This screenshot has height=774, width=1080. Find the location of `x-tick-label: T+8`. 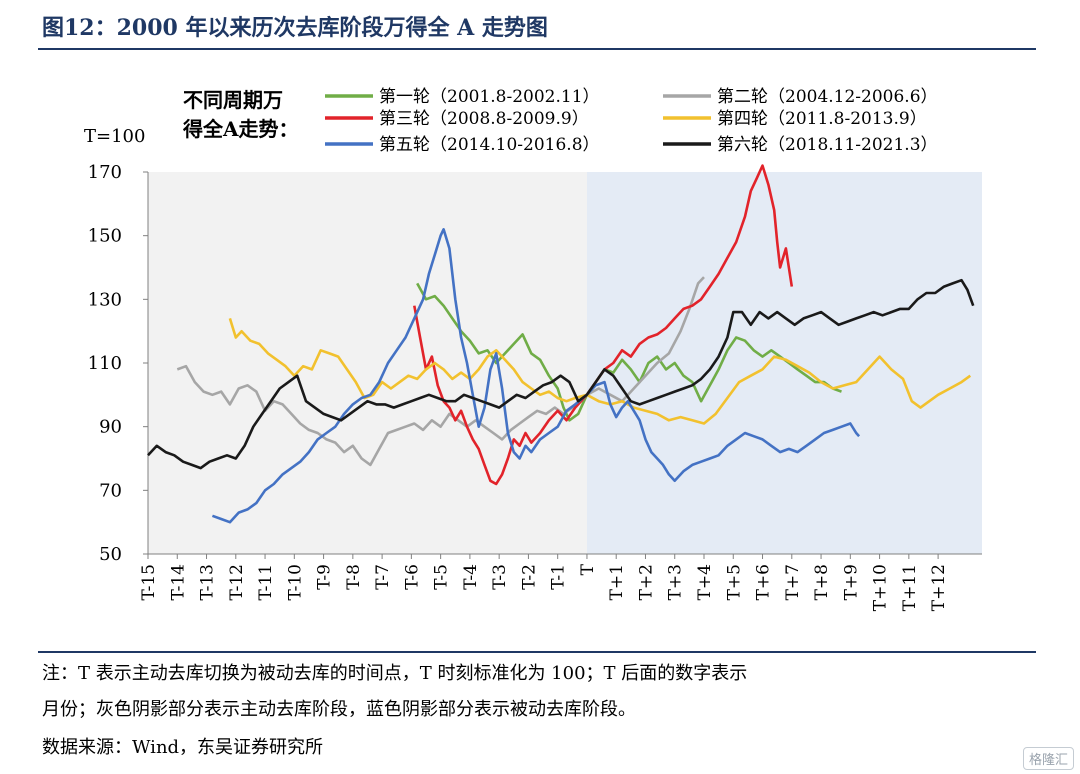

x-tick-label: T+8 is located at coordinates (822, 582).